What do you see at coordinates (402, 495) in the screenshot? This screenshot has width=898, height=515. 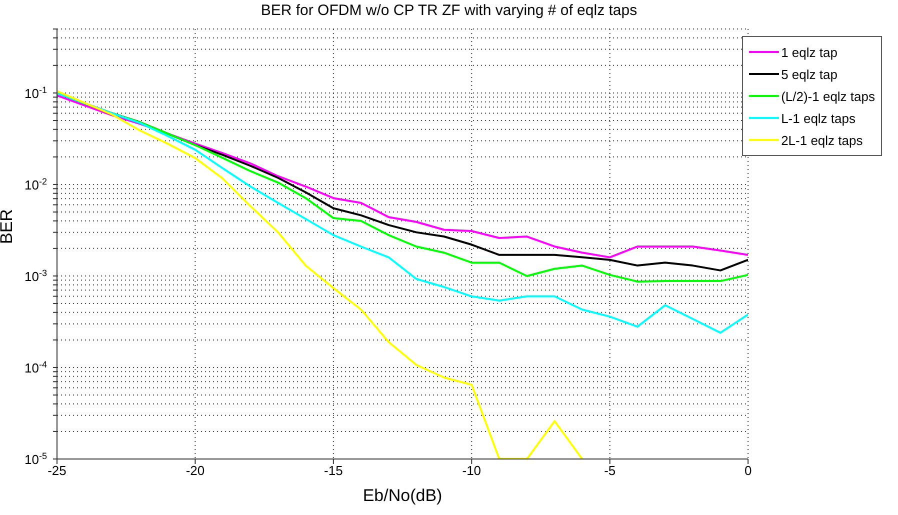 I see `x-axis-title: Eb/No(dB)` at bounding box center [402, 495].